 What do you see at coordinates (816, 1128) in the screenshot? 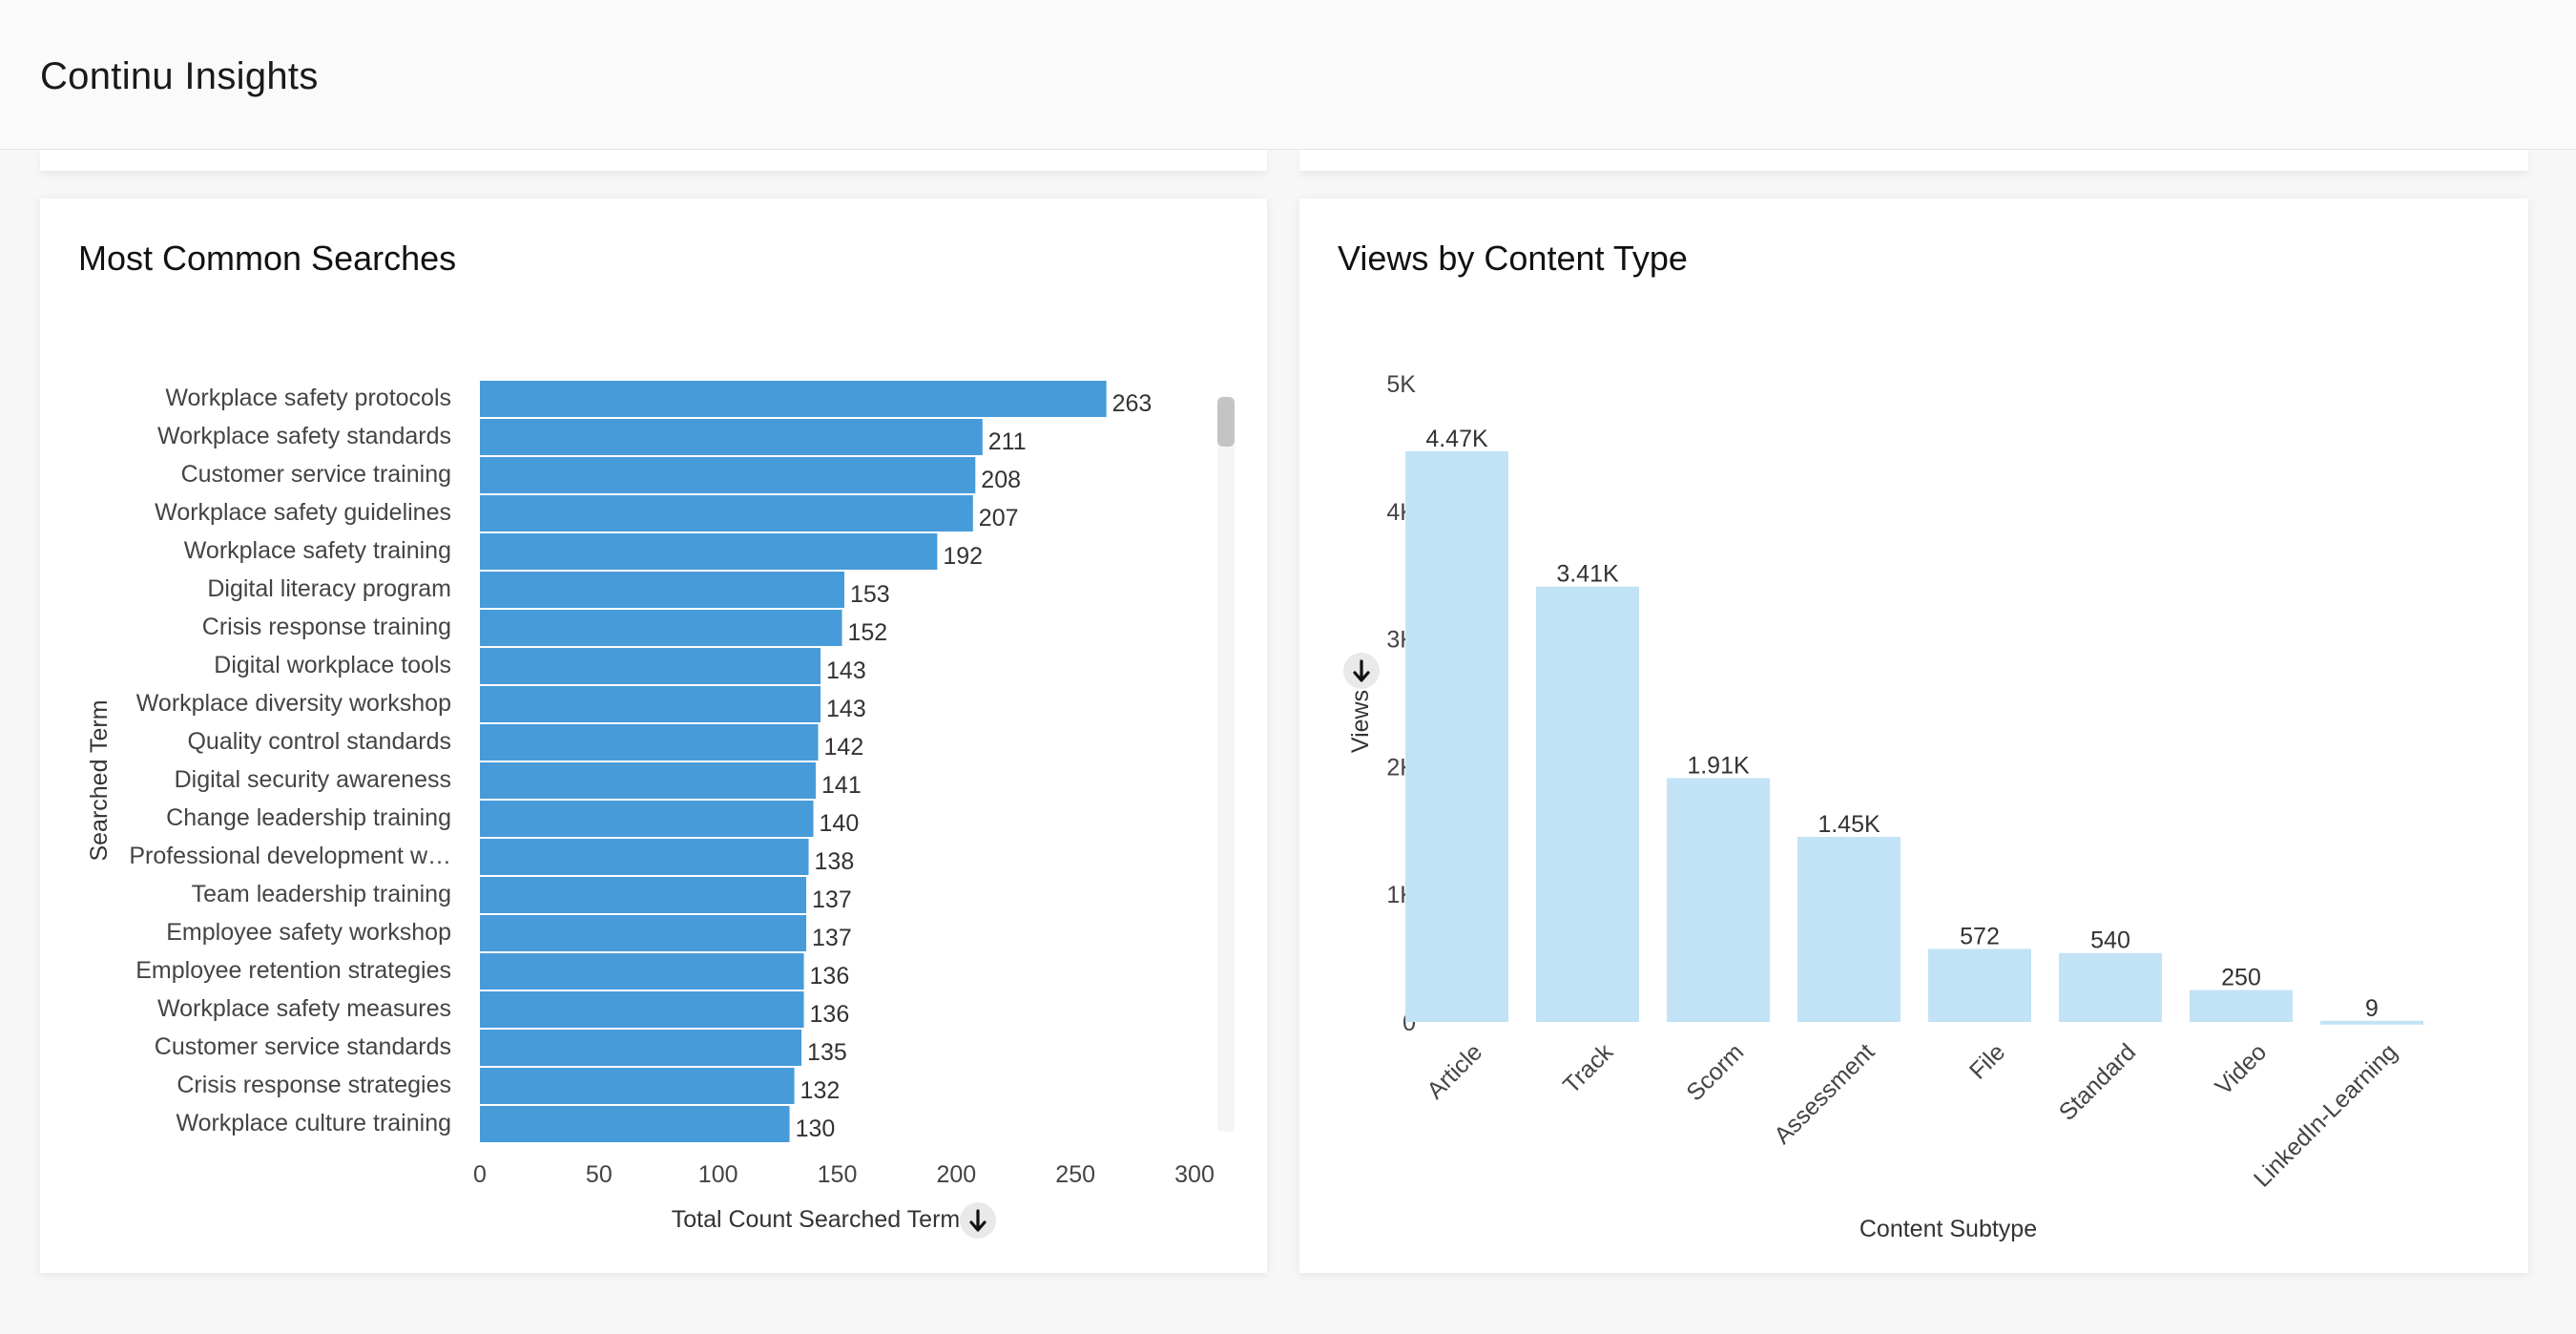
I see `data-label: 130` at bounding box center [816, 1128].